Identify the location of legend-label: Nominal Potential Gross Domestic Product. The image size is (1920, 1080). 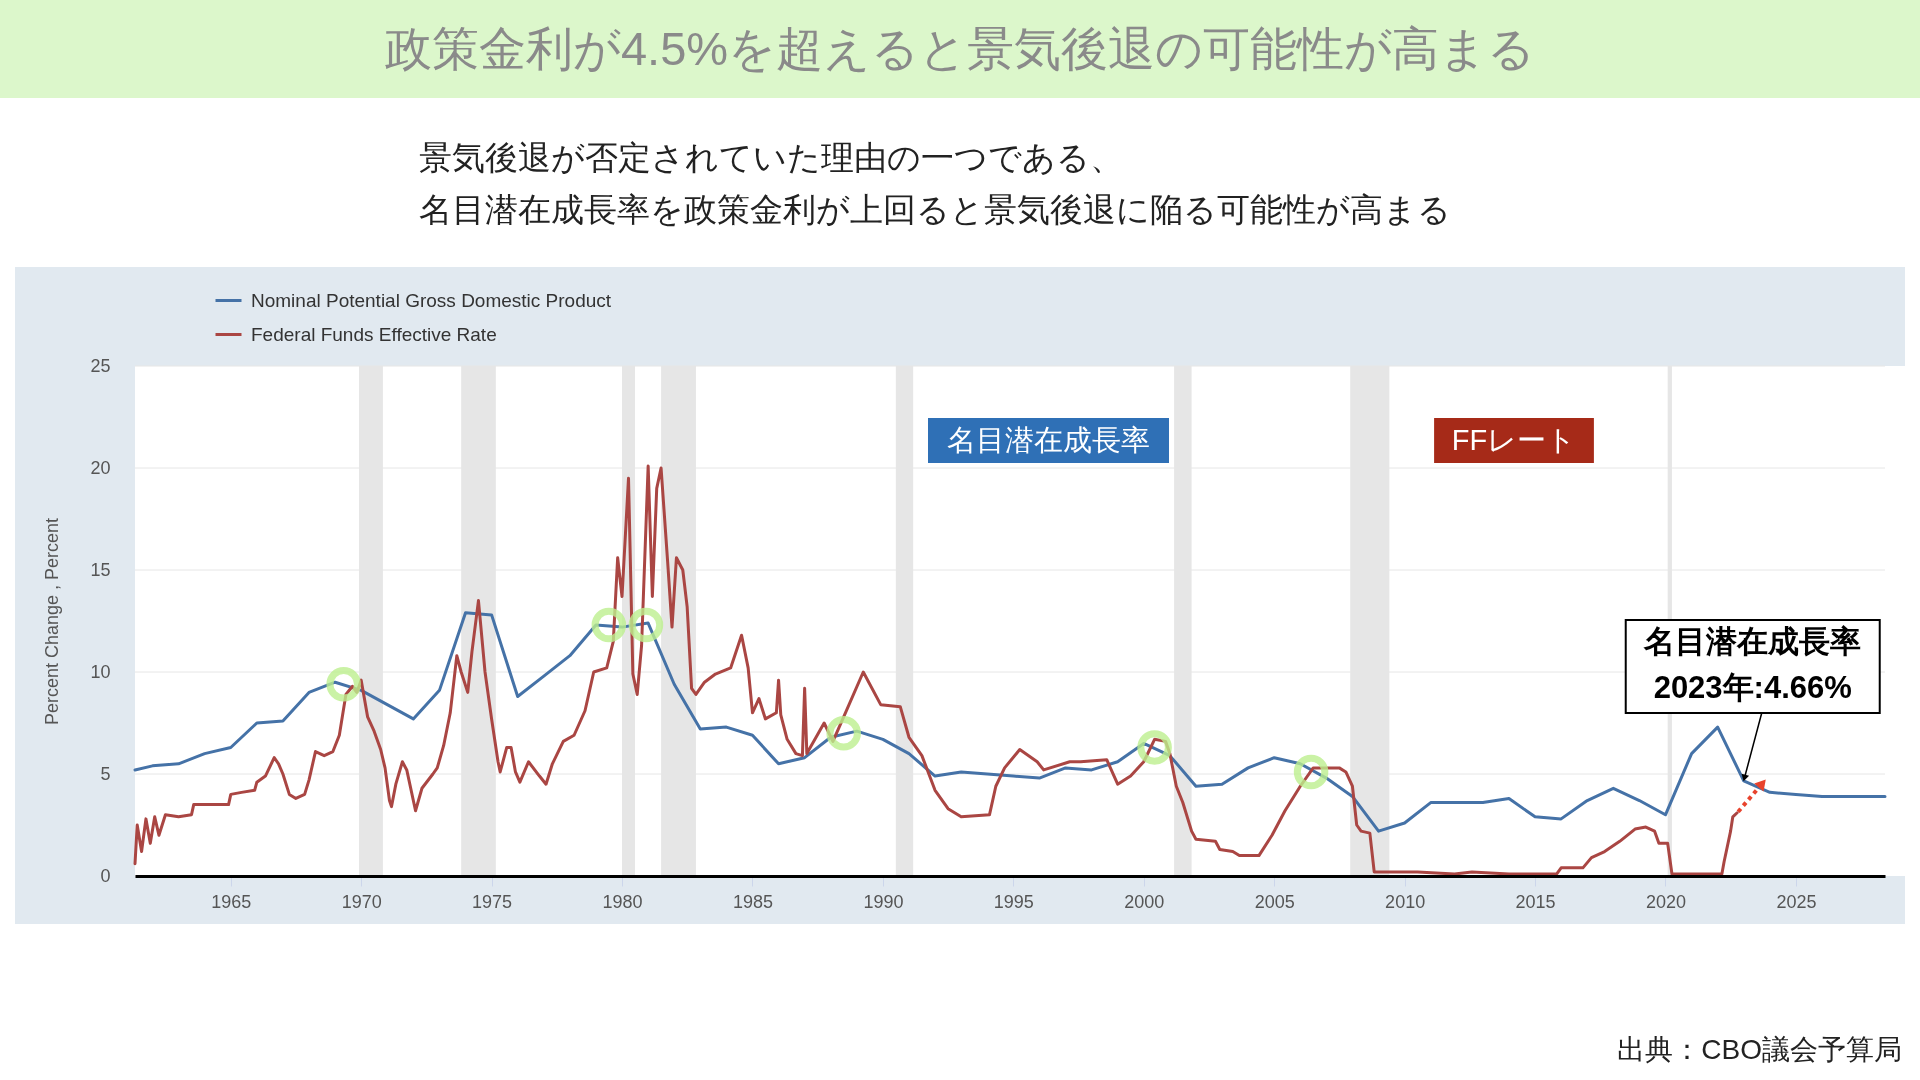
(431, 300).